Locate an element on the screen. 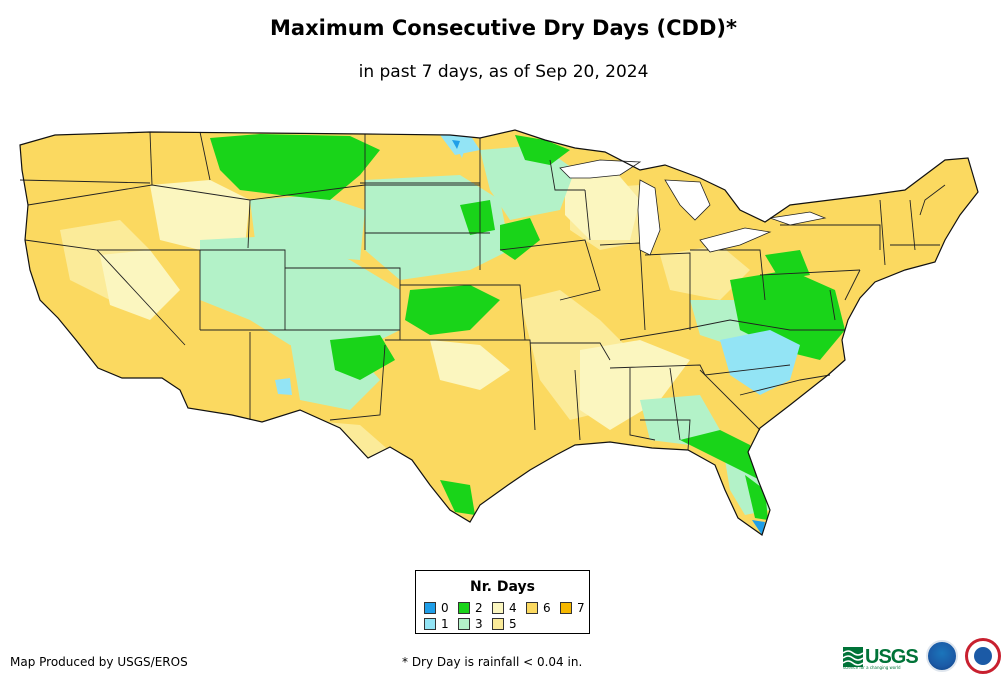 This screenshot has width=1007, height=691. lake-erie is located at coordinates (735, 240).